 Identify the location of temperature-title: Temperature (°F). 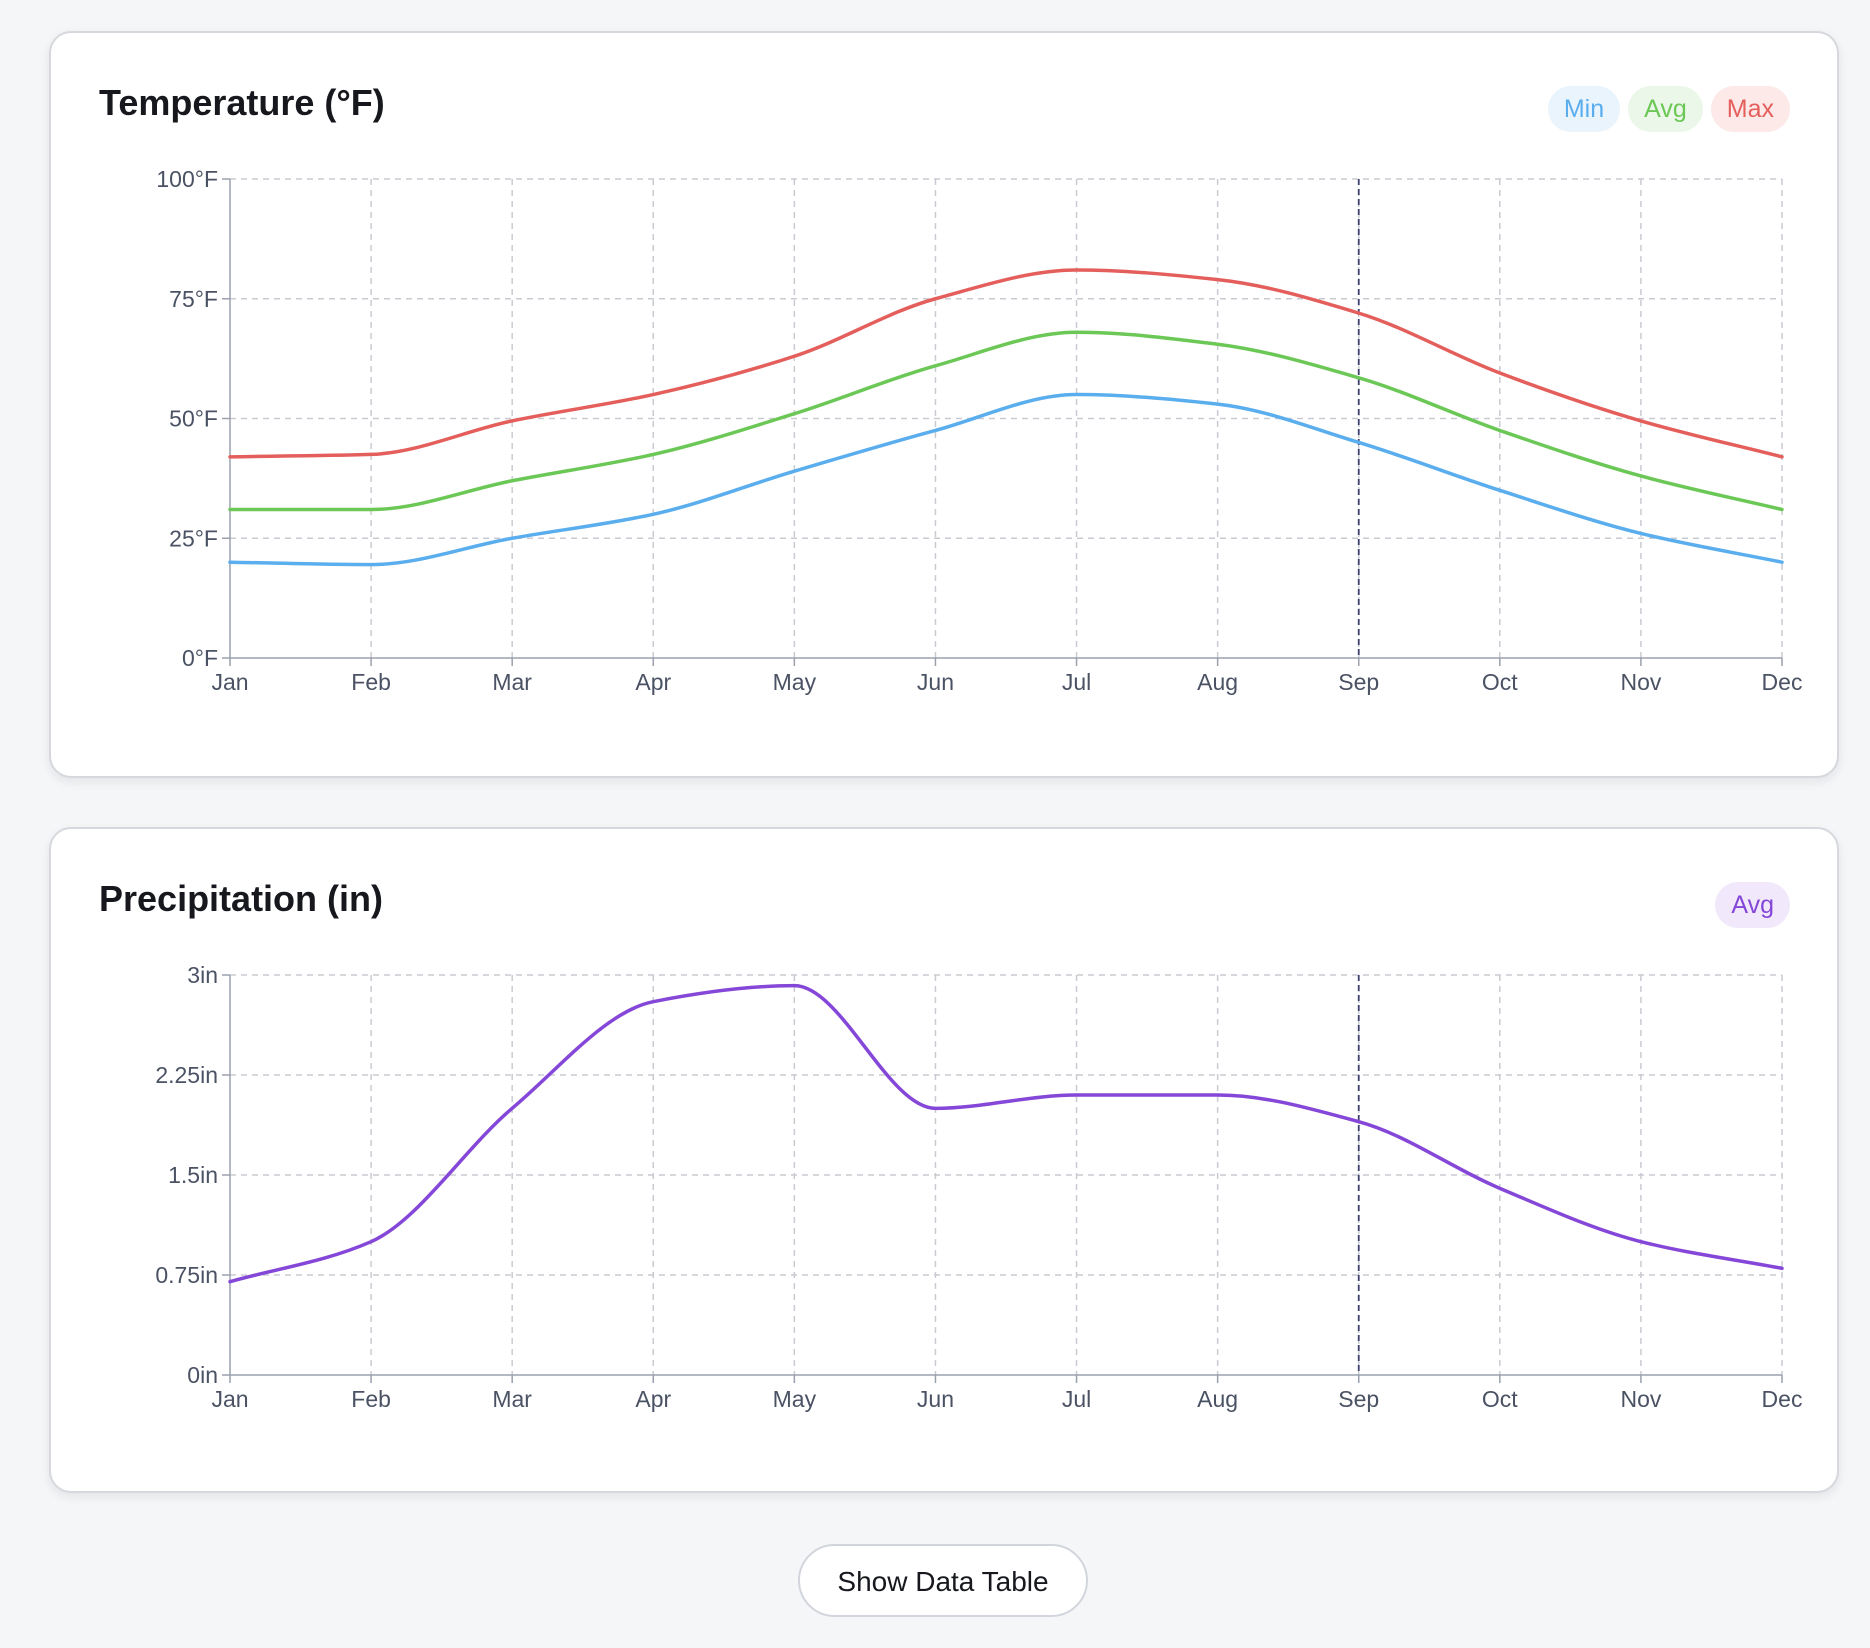
(242, 102).